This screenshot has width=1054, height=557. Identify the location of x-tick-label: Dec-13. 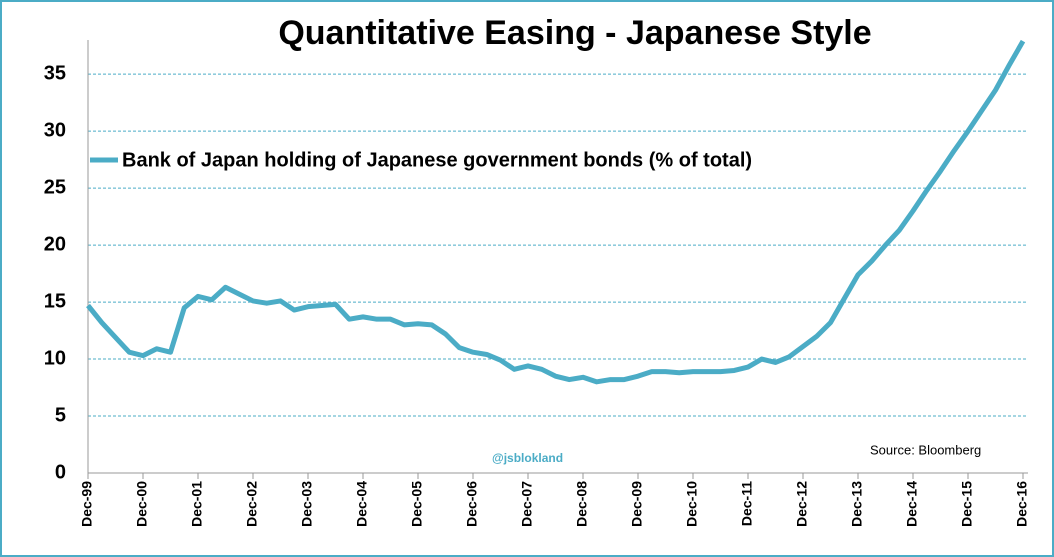
(857, 504).